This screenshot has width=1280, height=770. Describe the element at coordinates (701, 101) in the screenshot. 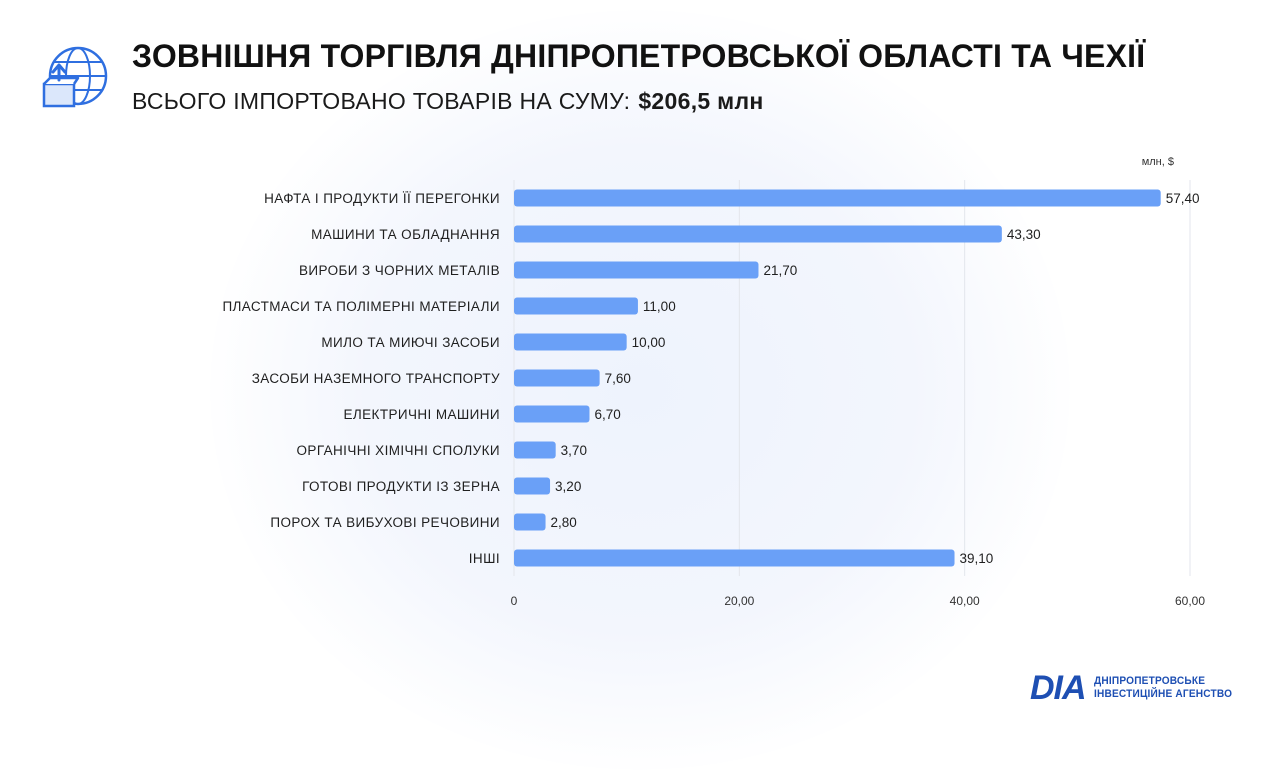

I see `subtitle-total: $206,5 млн` at that location.